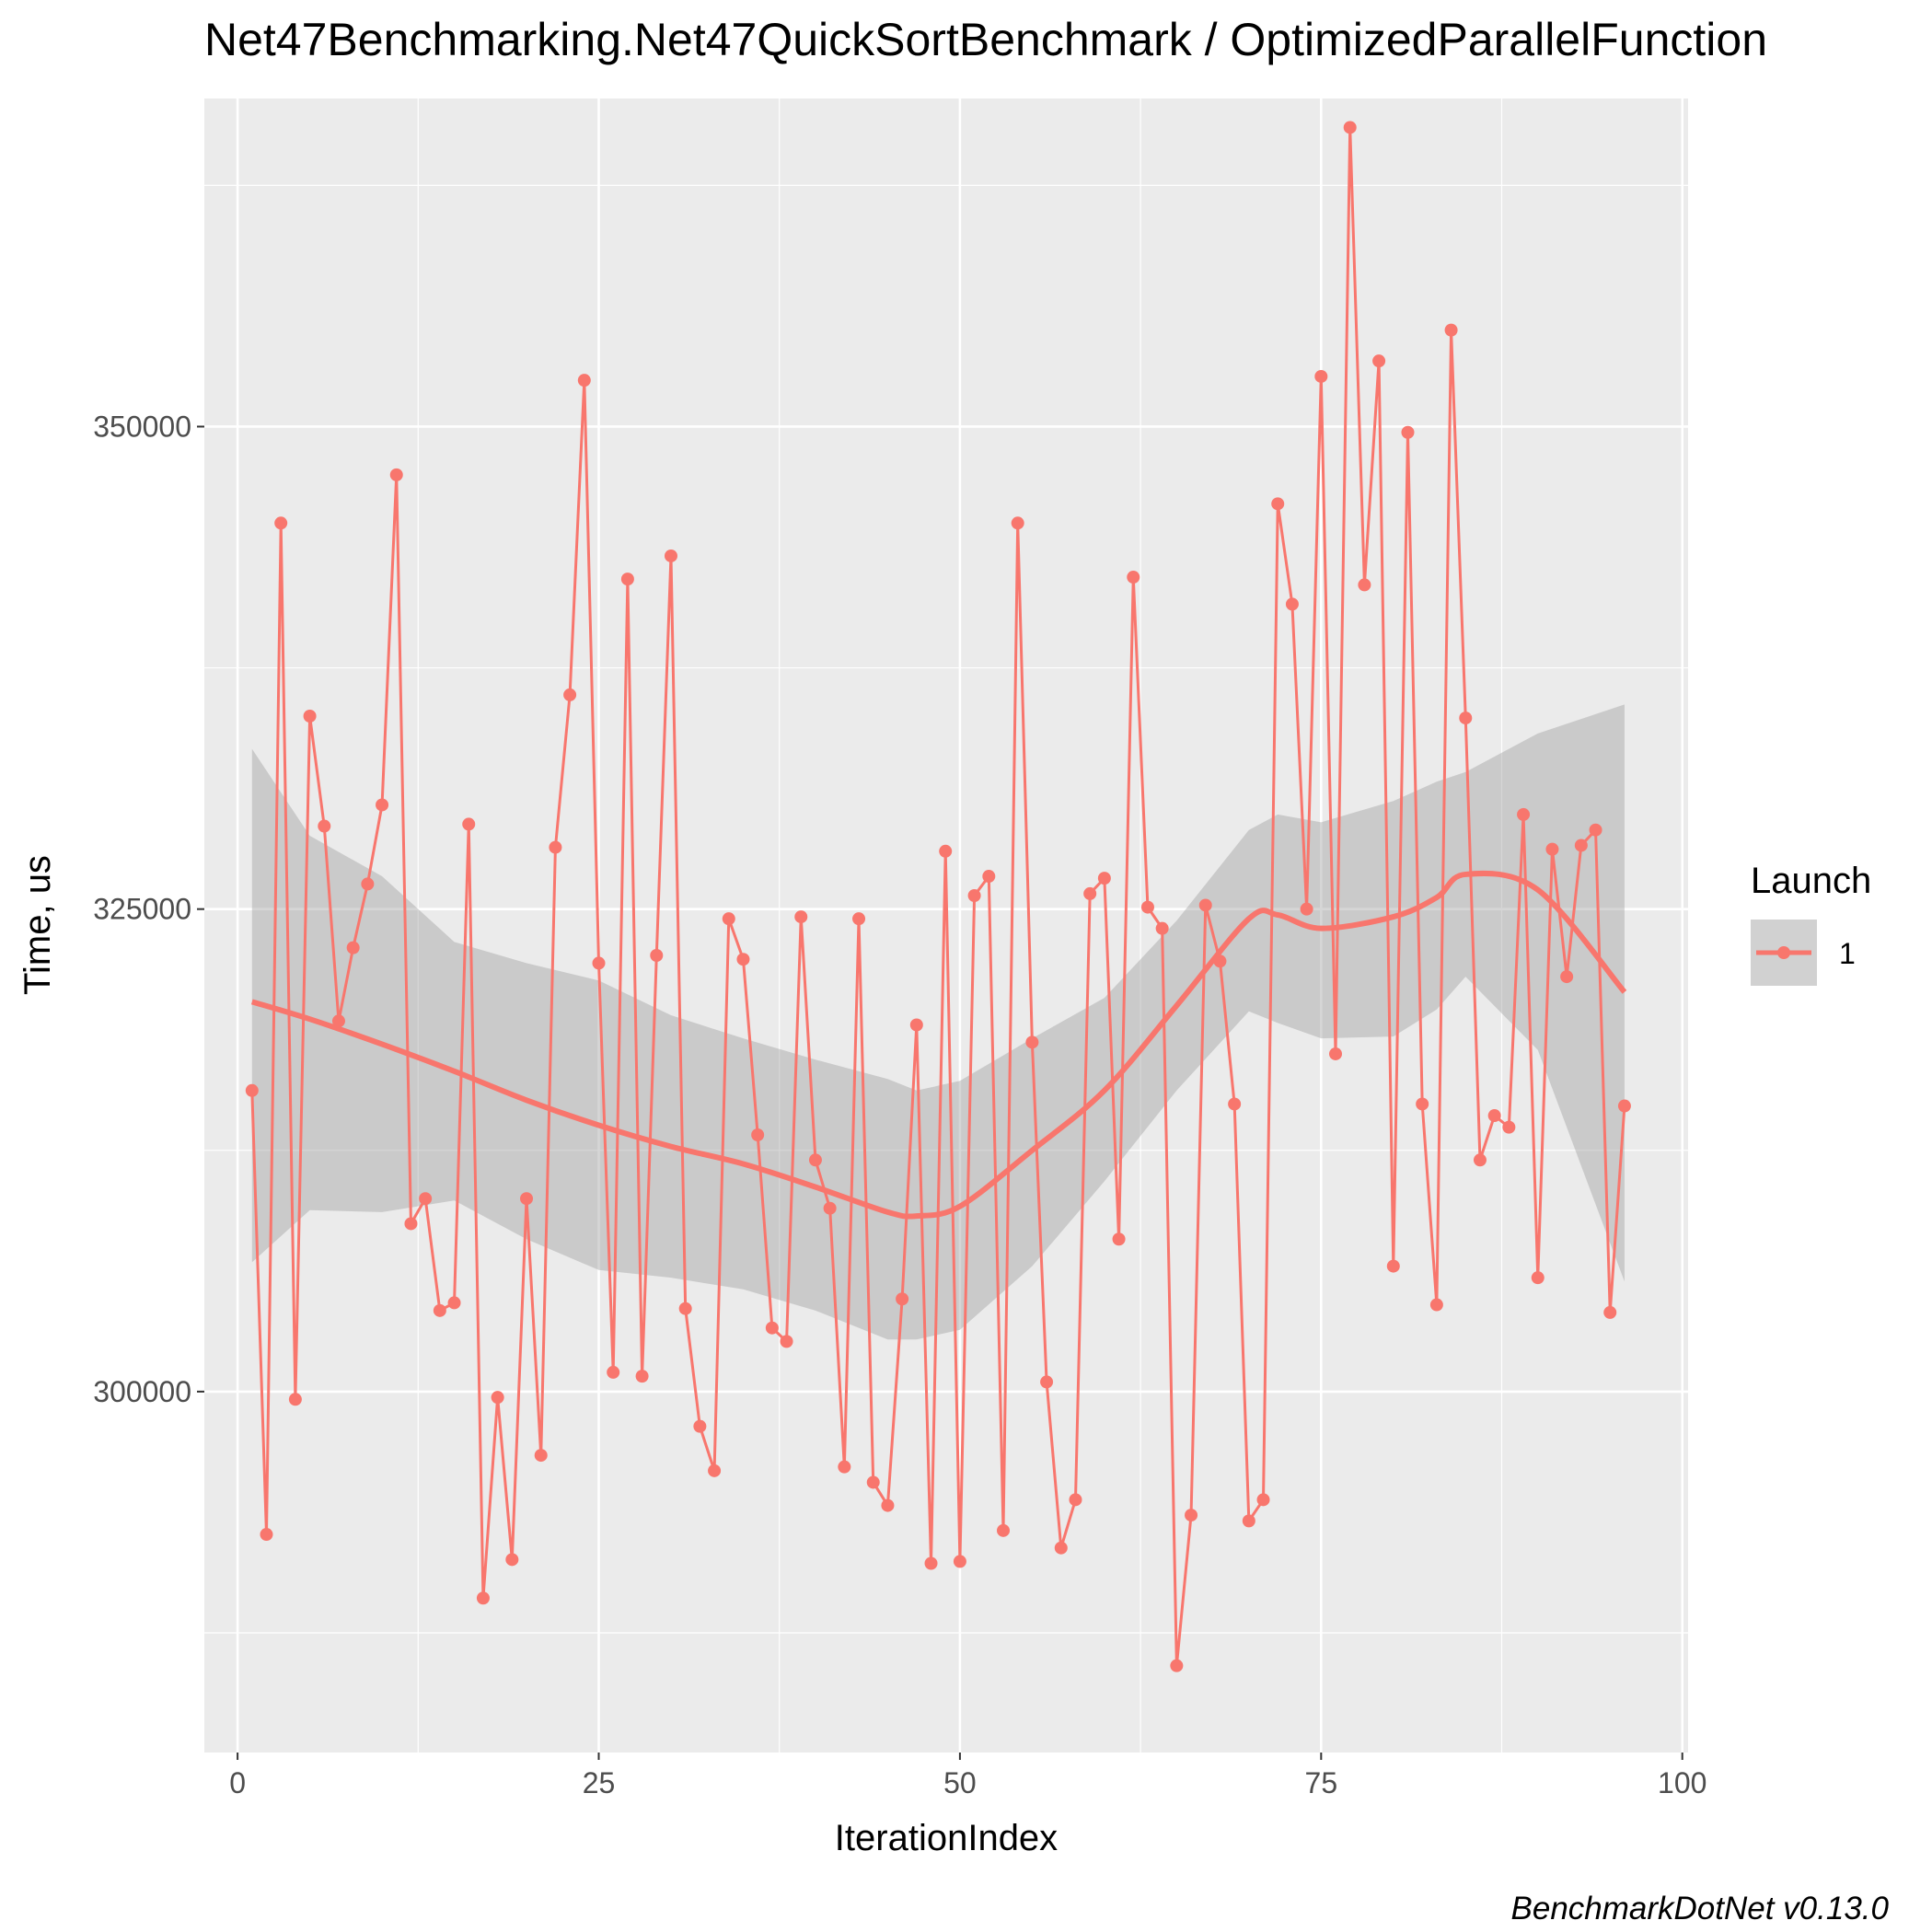 This screenshot has width=1932, height=1932. I want to click on x-tick-label: 25, so click(600, 1783).